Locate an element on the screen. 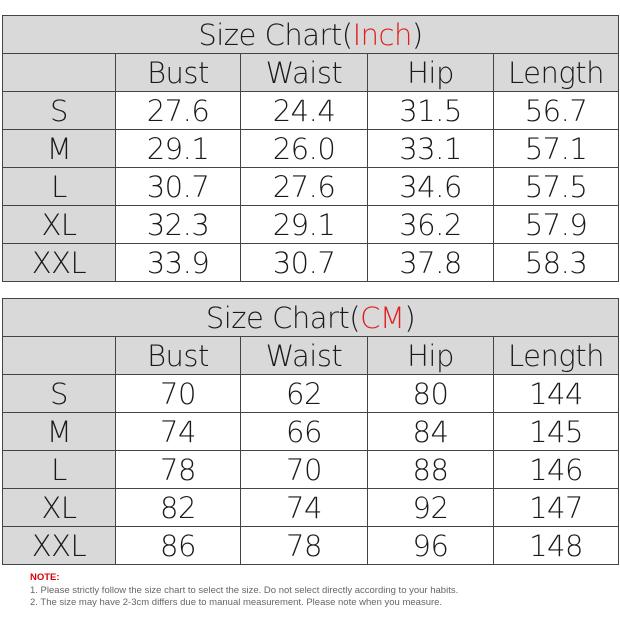  table-title: Size Chart(Inch) is located at coordinates (310, 34).